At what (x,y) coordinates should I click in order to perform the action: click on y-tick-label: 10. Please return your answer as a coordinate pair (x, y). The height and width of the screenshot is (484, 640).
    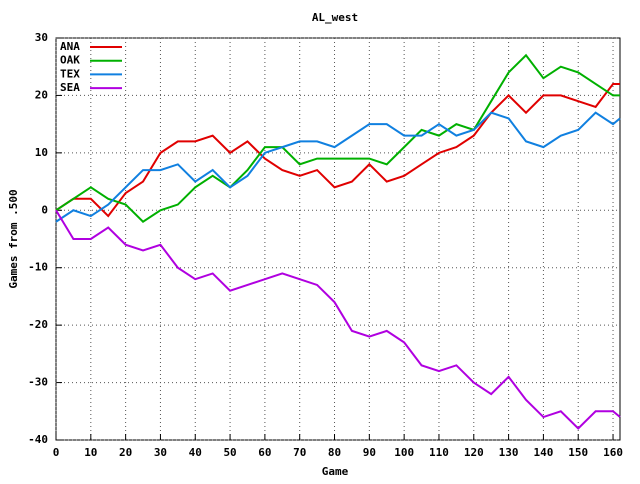
    Looking at the image, I should click on (41, 152).